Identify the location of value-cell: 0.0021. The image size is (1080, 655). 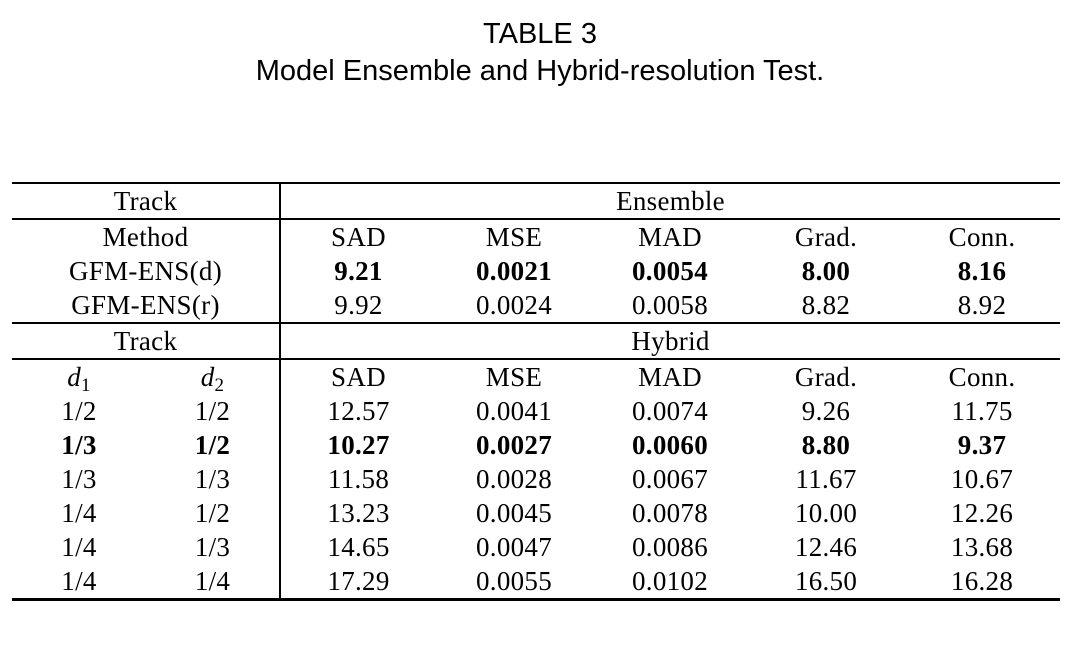
(514, 271).